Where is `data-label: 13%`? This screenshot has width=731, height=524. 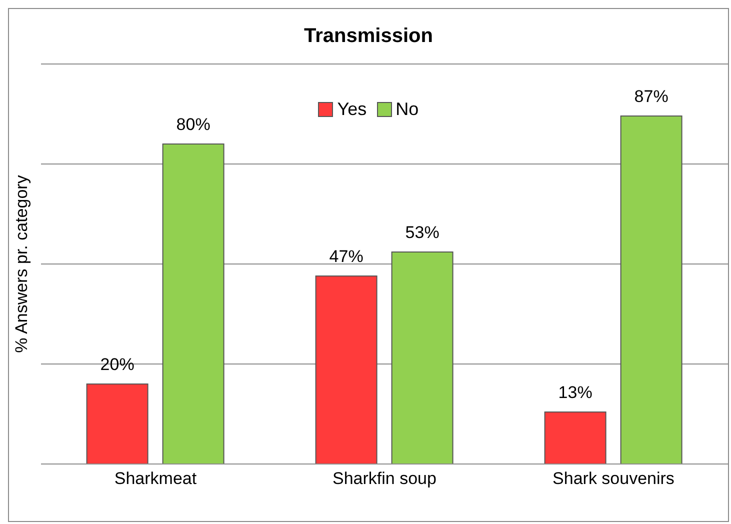 data-label: 13% is located at coordinates (575, 392).